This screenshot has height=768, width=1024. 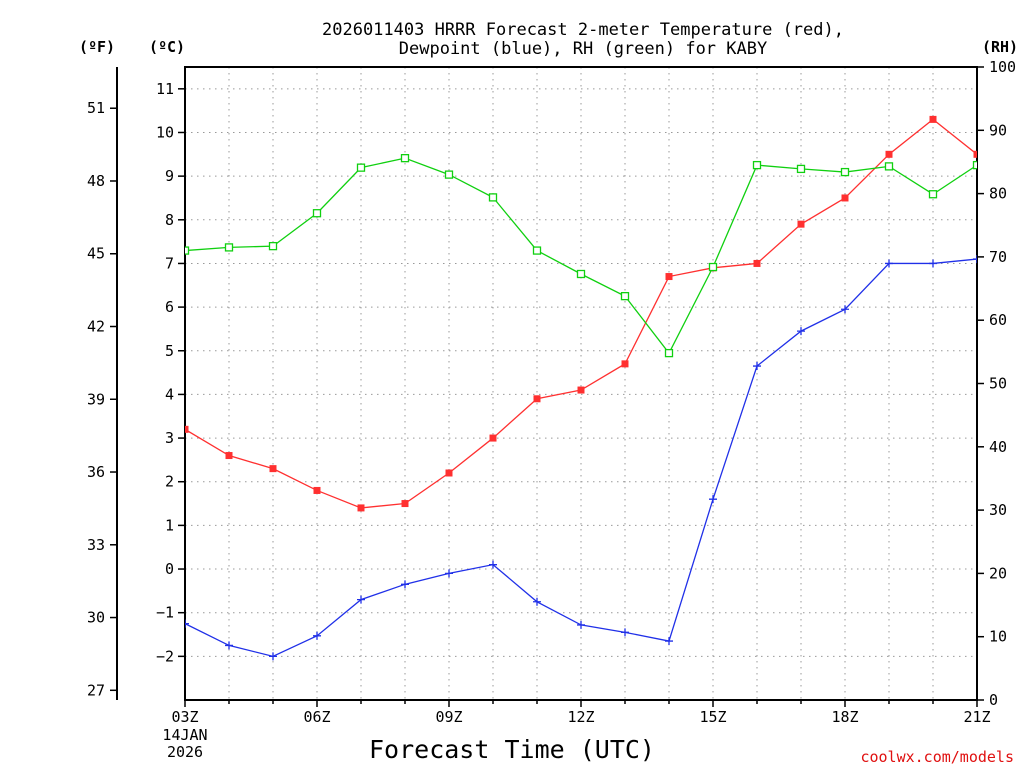 What do you see at coordinates (169, 394) in the screenshot?
I see `celsius-tick-label: 4` at bounding box center [169, 394].